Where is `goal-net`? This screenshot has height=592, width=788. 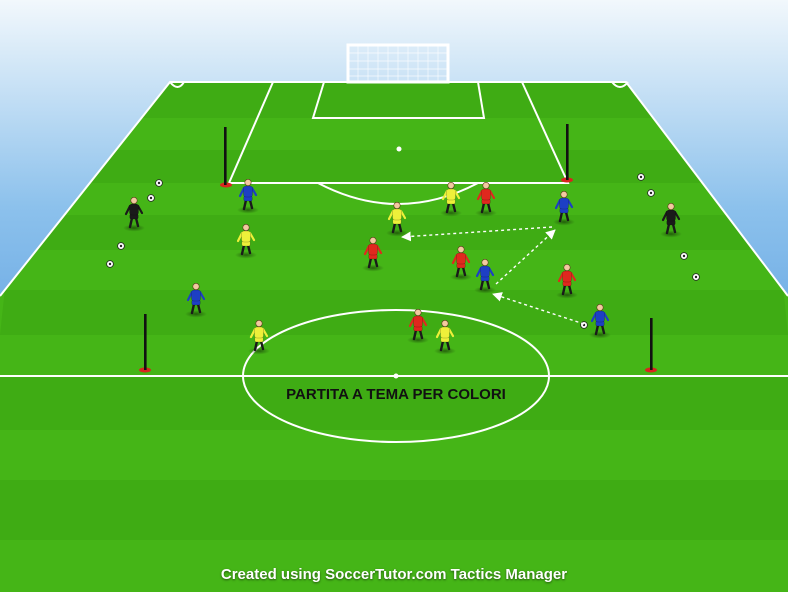 goal-net is located at coordinates (398, 63).